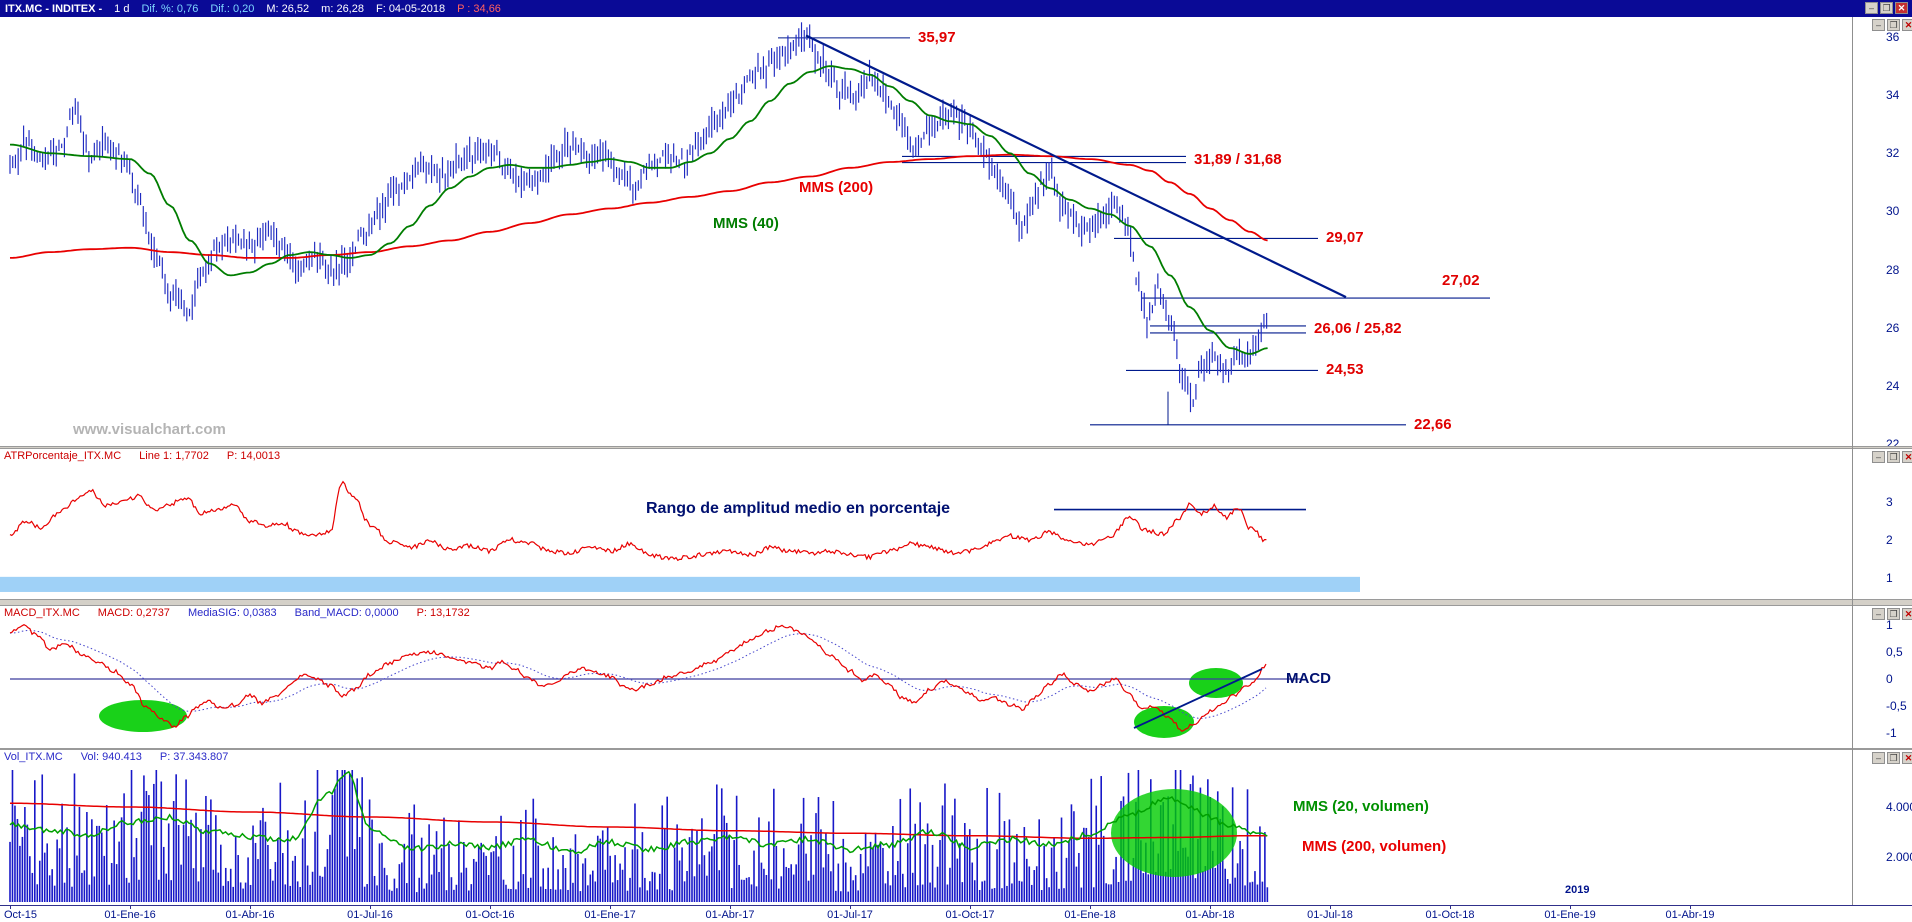  I want to click on window-controls: – ❐ ✕, so click(1886, 8).